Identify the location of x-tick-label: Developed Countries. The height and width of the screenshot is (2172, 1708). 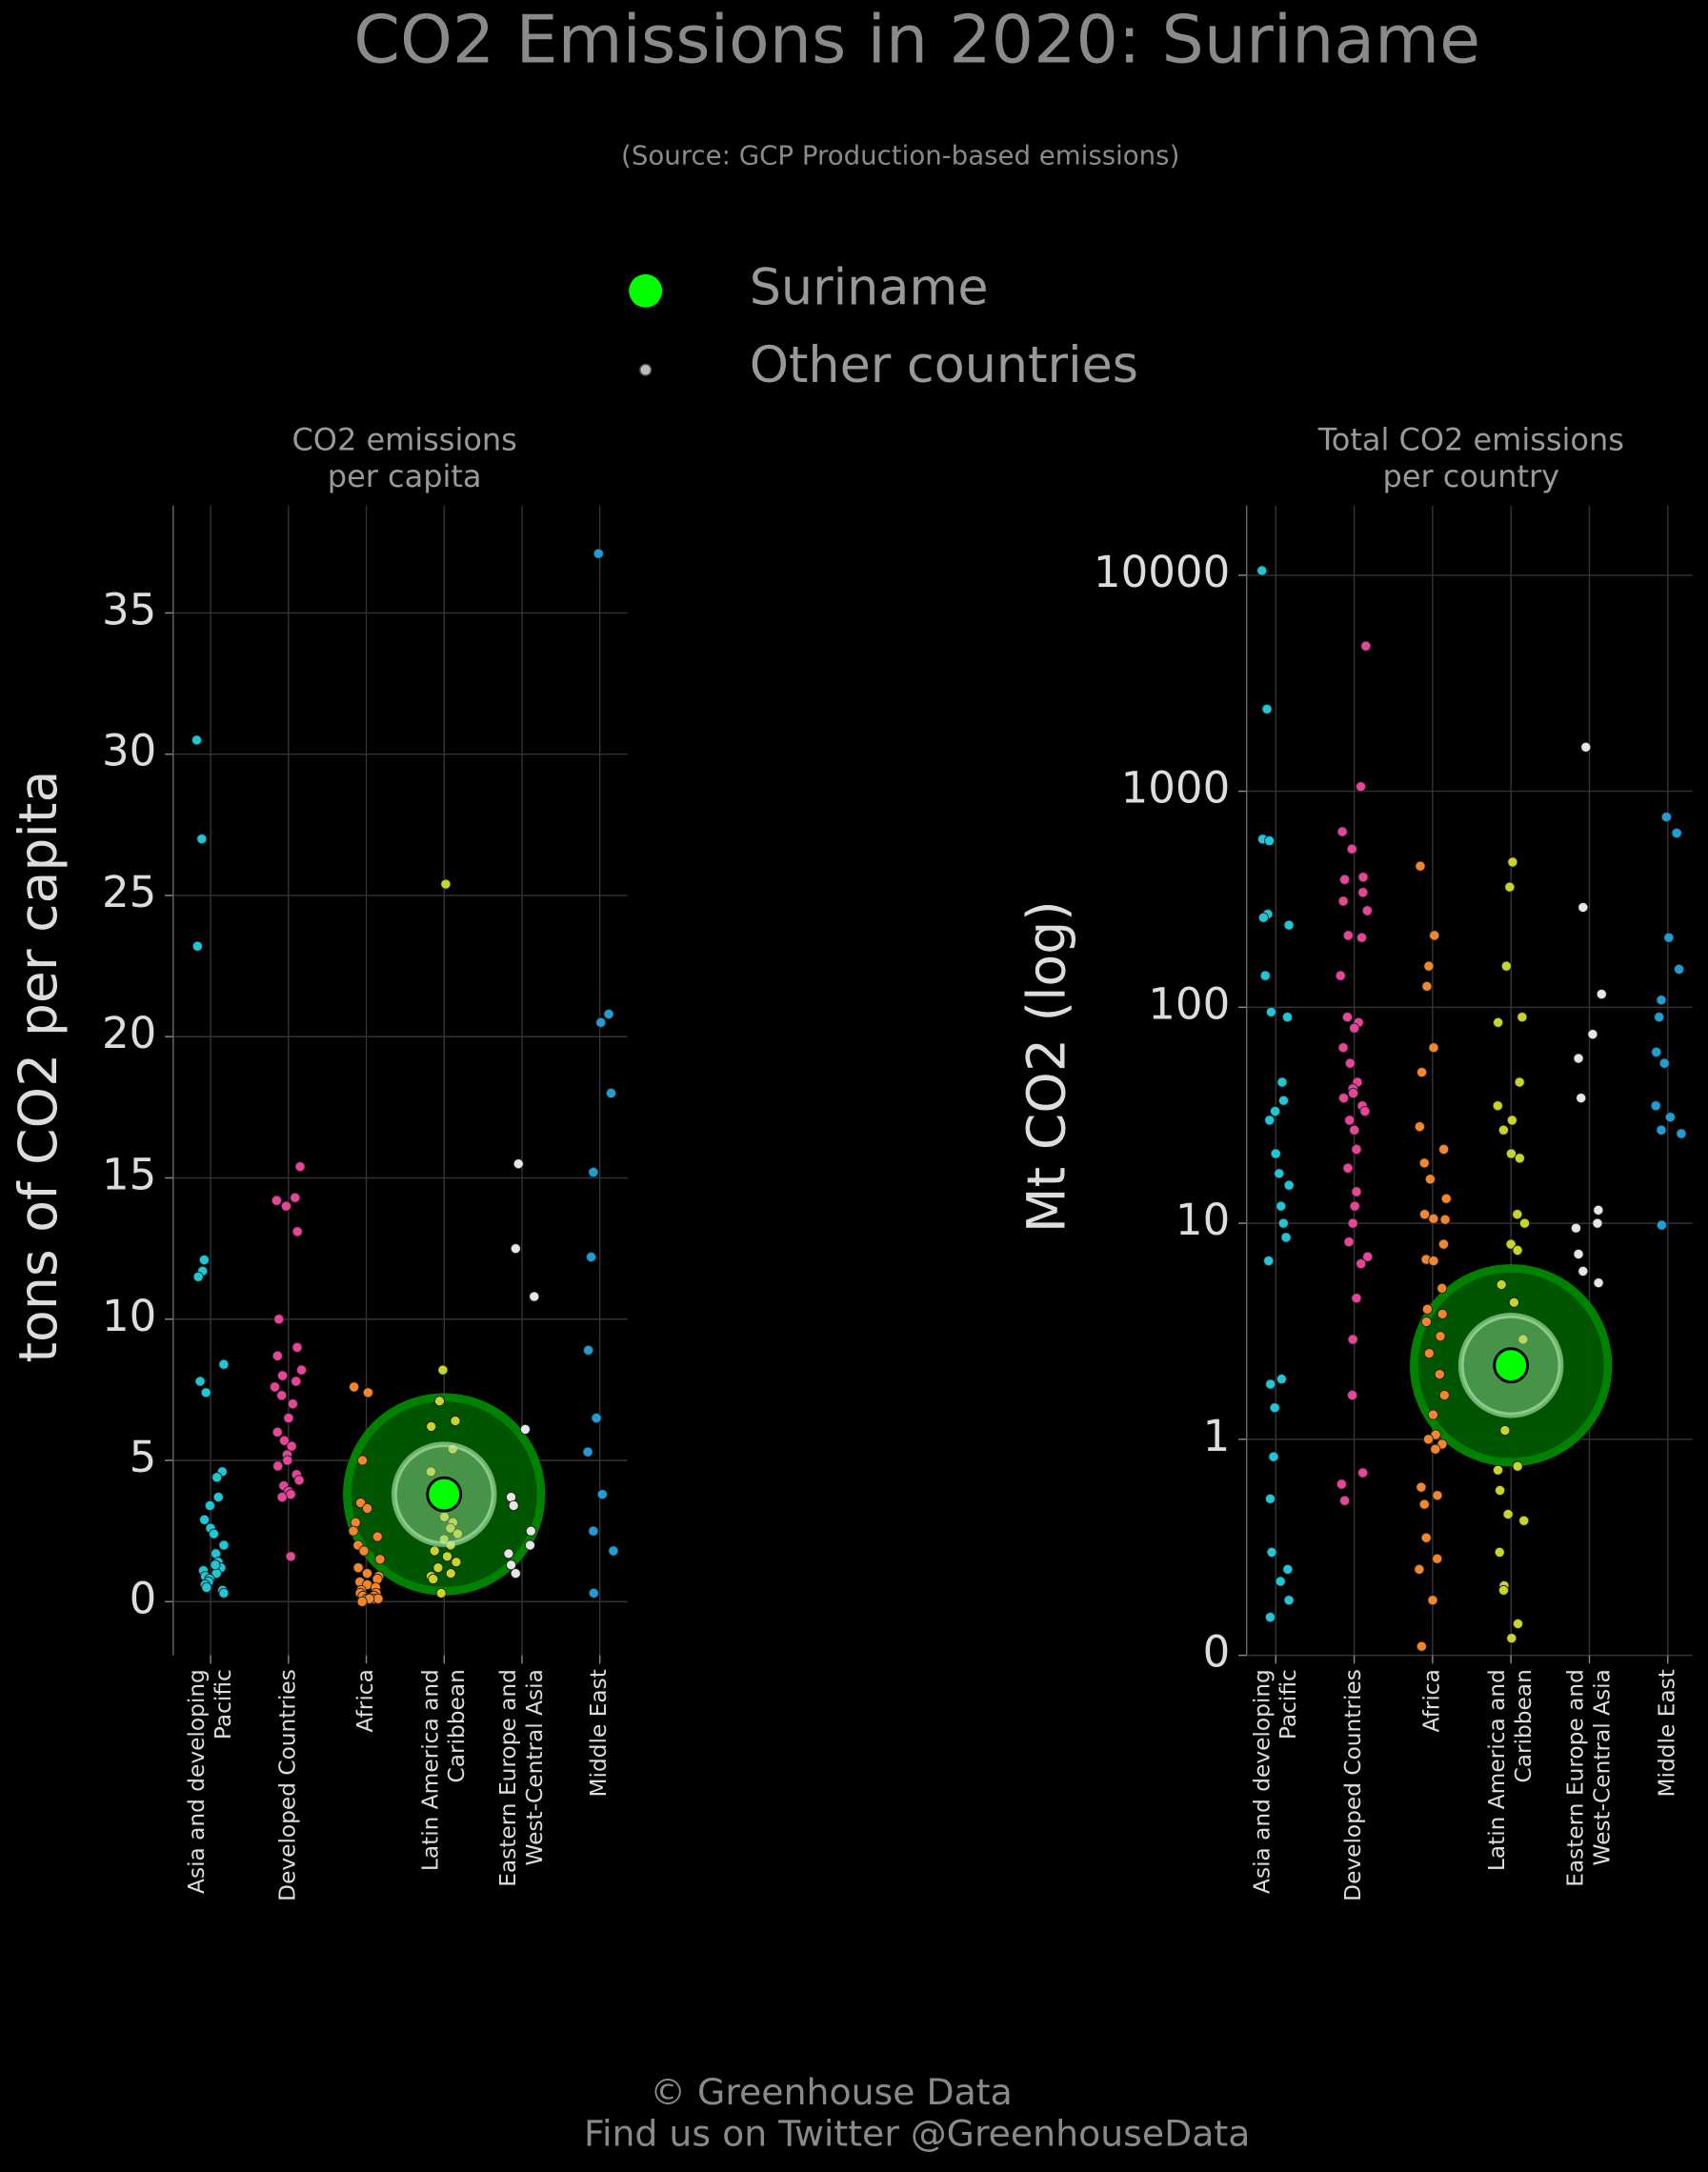
(287, 1785).